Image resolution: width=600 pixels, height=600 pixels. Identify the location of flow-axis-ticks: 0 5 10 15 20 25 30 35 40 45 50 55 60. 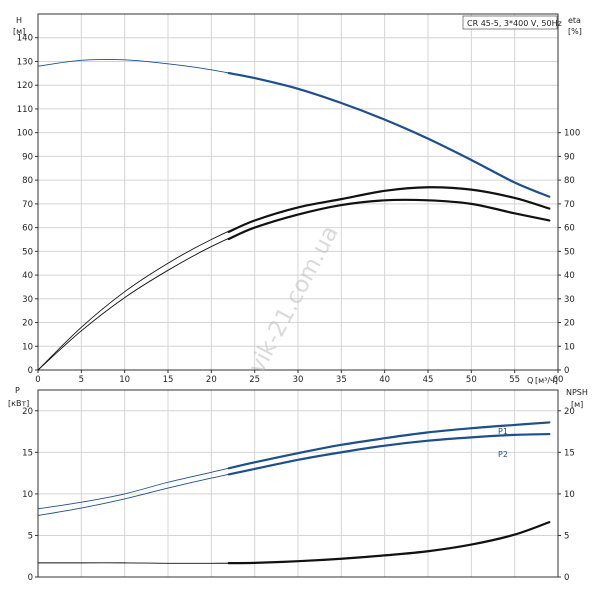
(299, 377).